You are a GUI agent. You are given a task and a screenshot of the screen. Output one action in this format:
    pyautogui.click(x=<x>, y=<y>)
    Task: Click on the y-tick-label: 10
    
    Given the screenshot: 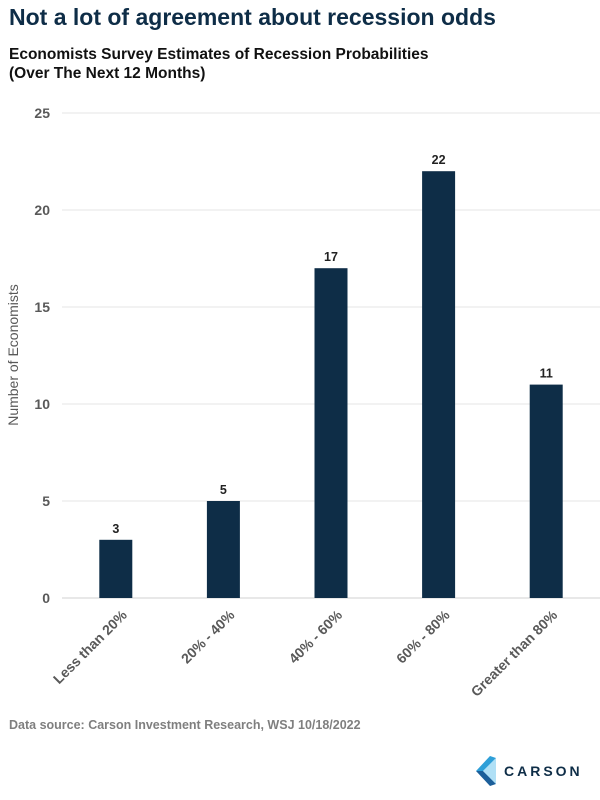 What is the action you would take?
    pyautogui.click(x=42, y=404)
    